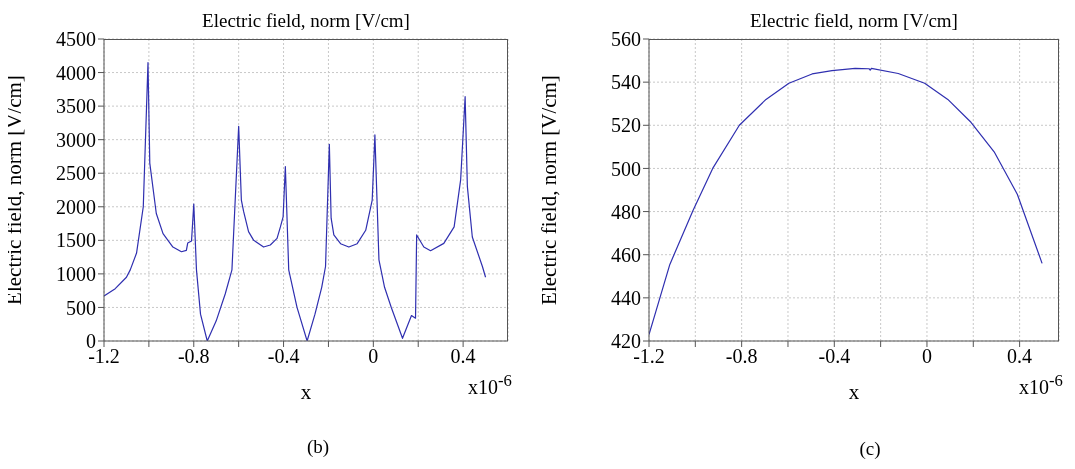  Describe the element at coordinates (626, 211) in the screenshot. I see `y-tick-label: 480` at that location.